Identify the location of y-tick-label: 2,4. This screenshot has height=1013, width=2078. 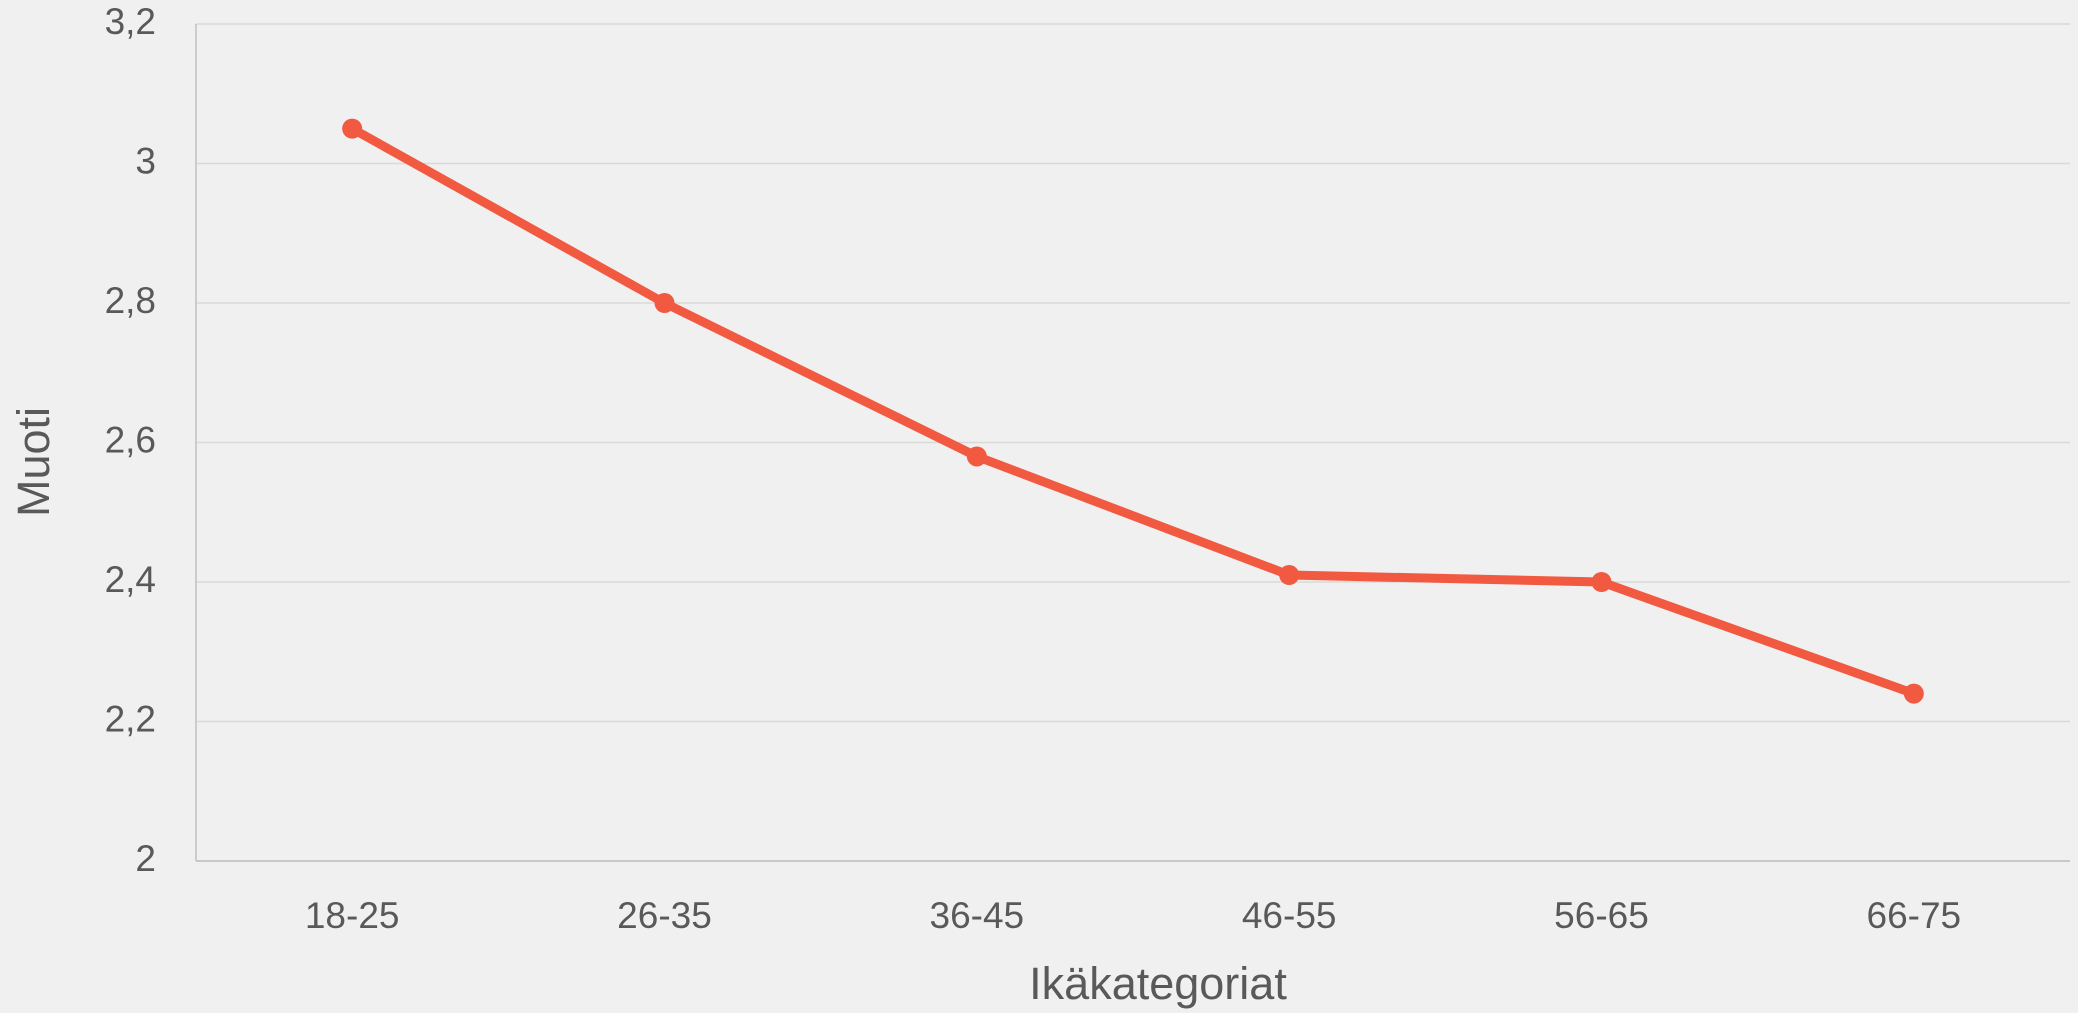
(130, 579).